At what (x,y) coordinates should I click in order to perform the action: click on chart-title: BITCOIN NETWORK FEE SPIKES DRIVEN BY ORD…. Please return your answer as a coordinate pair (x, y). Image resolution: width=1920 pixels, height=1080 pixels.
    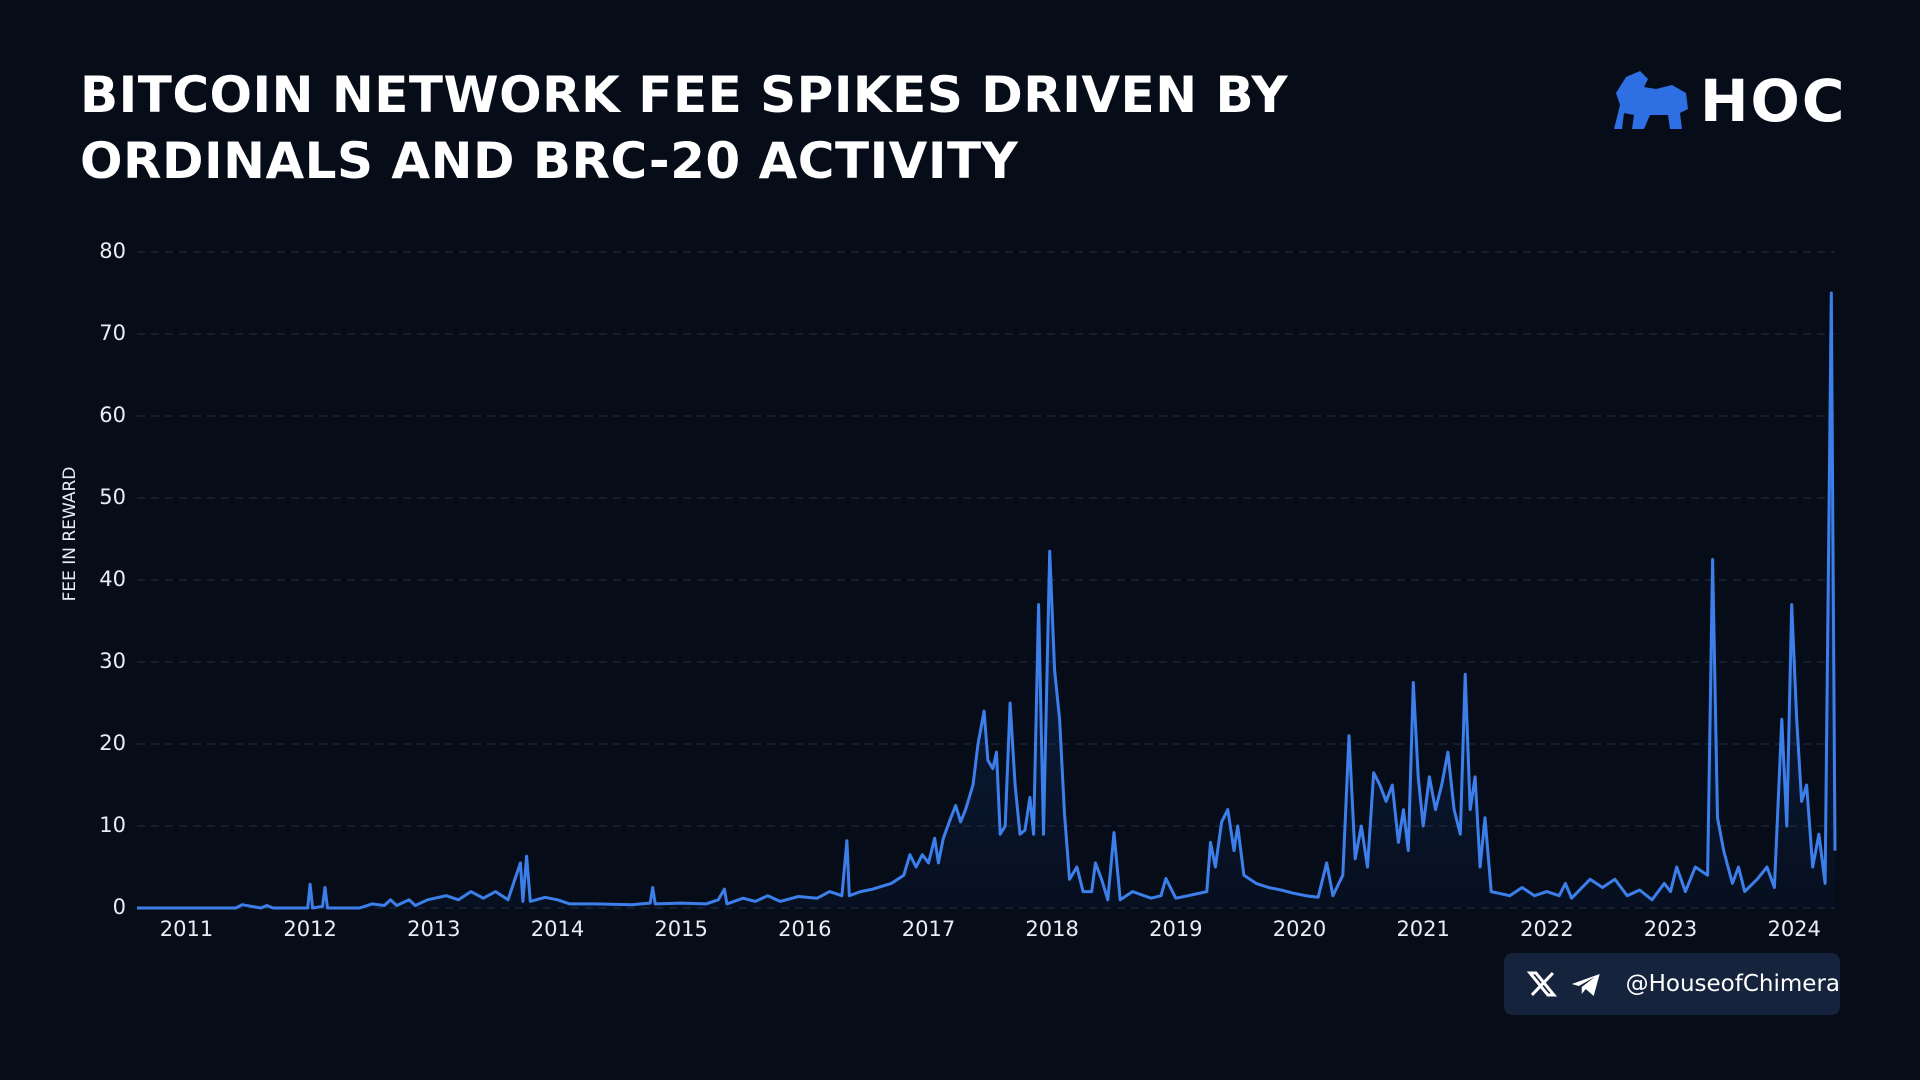
    Looking at the image, I should click on (684, 128).